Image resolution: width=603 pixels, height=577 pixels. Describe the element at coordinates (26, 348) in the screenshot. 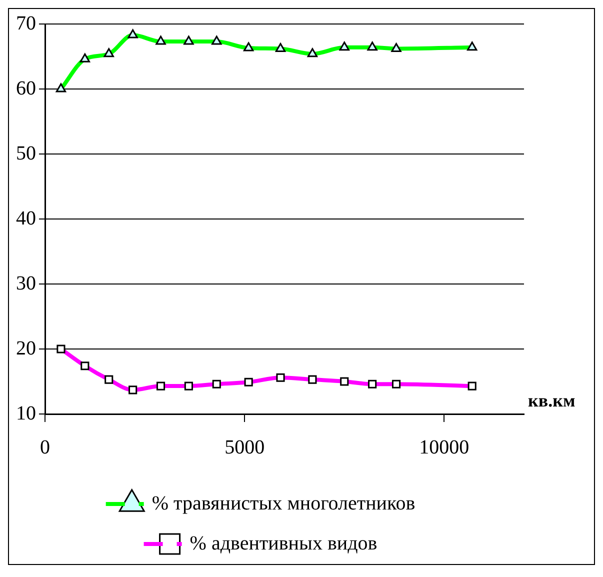

I see `y-tick-label: 20` at that location.